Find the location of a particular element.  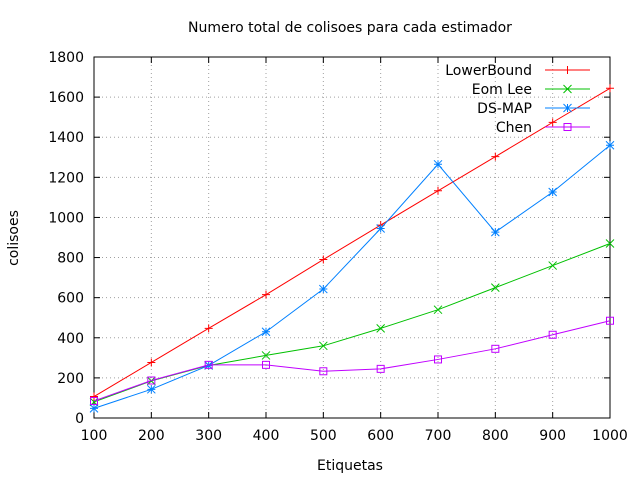

y-tick-label: 1600 is located at coordinates (66, 98).